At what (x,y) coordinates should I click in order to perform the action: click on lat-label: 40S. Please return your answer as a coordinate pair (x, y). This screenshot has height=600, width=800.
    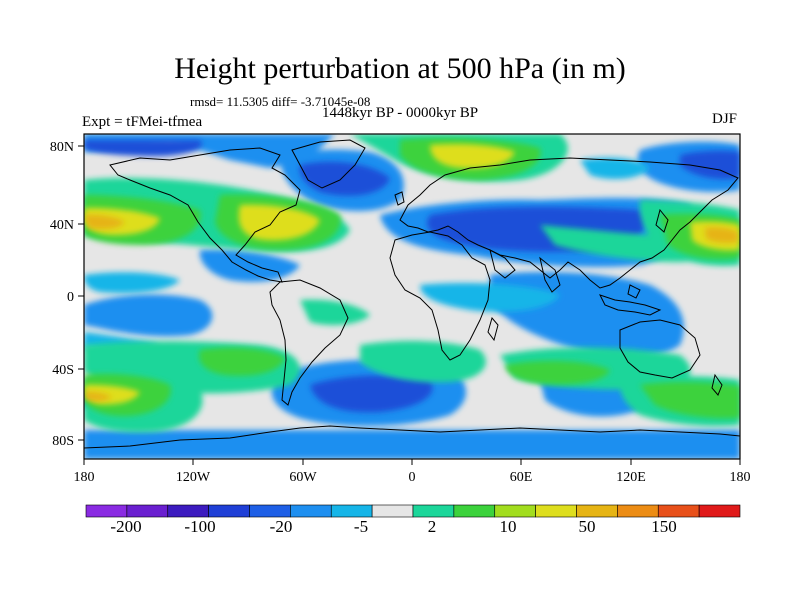
    Looking at the image, I should click on (63, 370).